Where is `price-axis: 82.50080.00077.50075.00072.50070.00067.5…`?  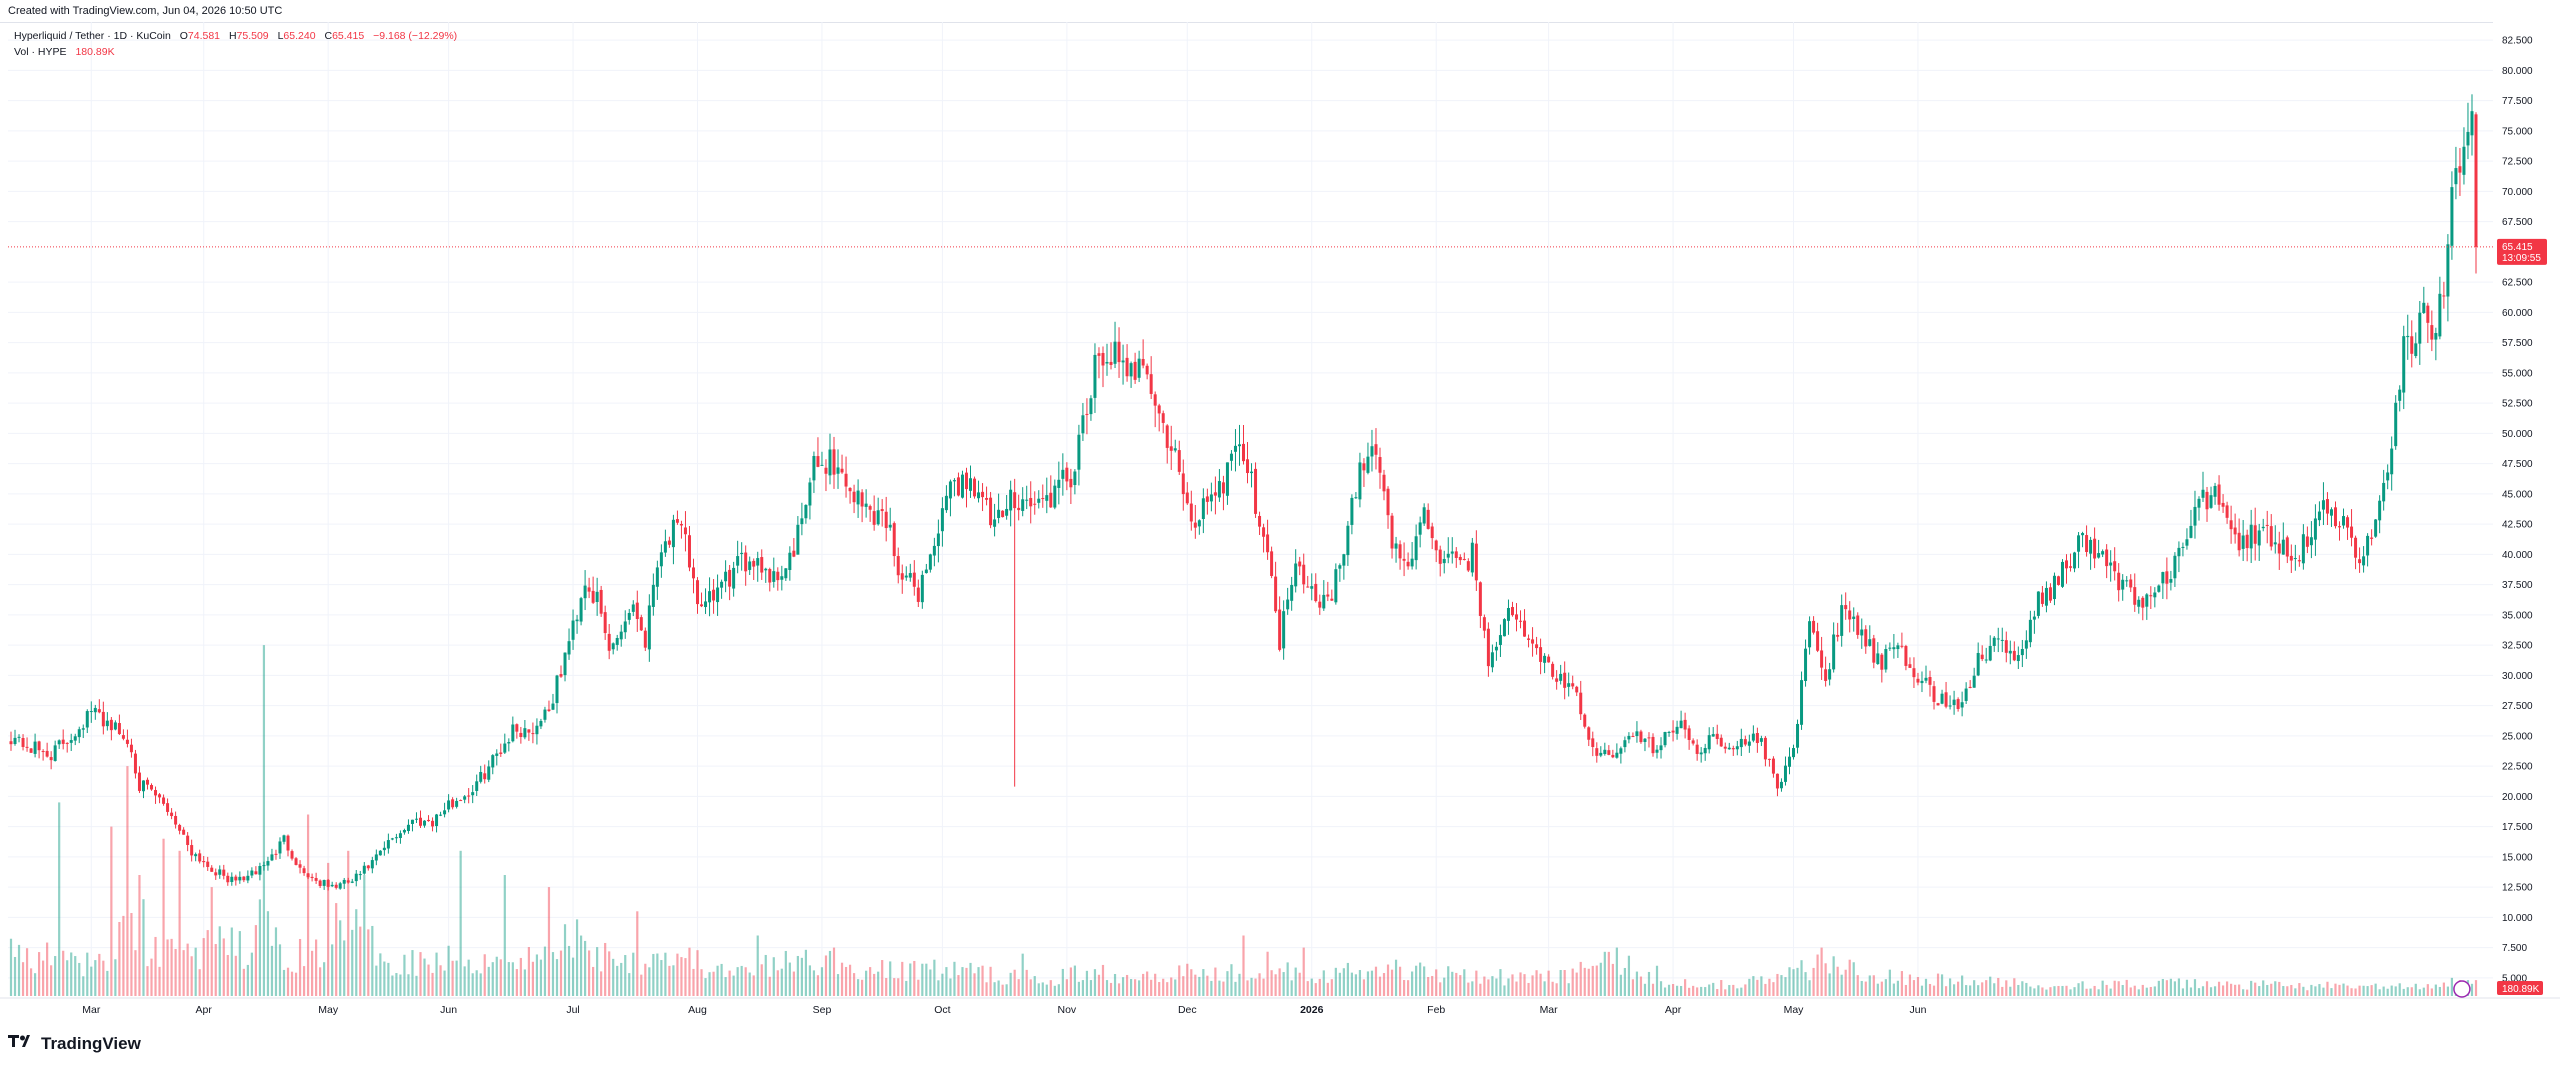 price-axis: 82.50080.00077.50075.00072.50070.00067.5… is located at coordinates (2526, 526).